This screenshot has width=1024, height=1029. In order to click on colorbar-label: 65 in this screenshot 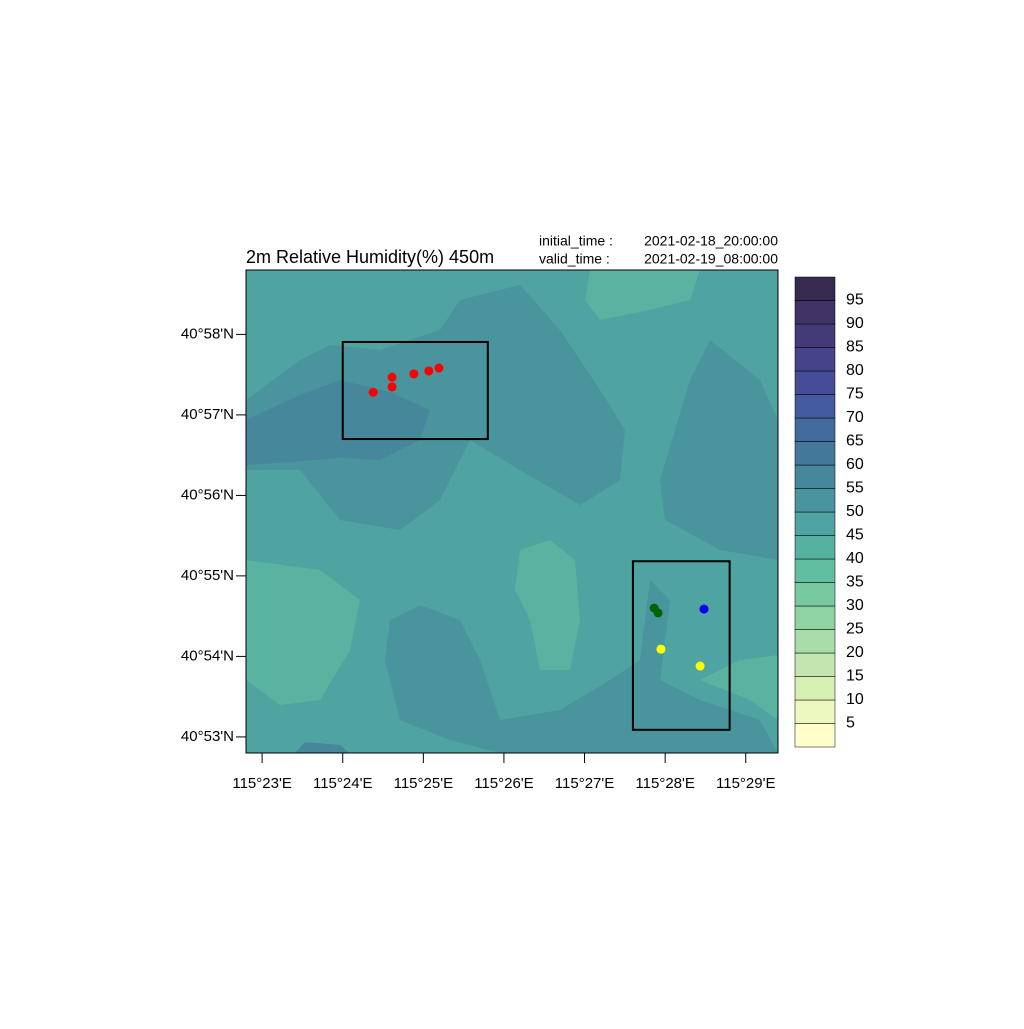, I will do `click(855, 441)`.